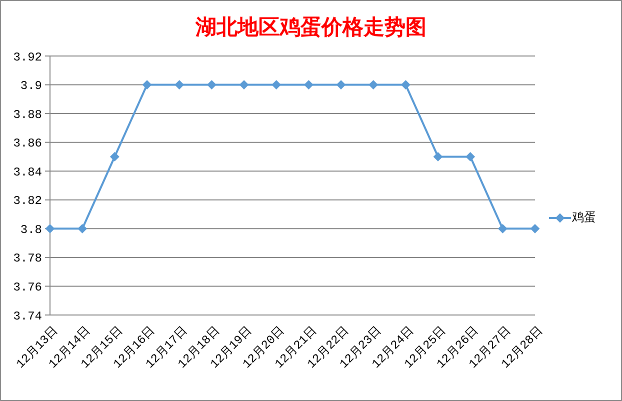 The height and width of the screenshot is (401, 622). I want to click on y-tick-label: 3.84, so click(27, 172).